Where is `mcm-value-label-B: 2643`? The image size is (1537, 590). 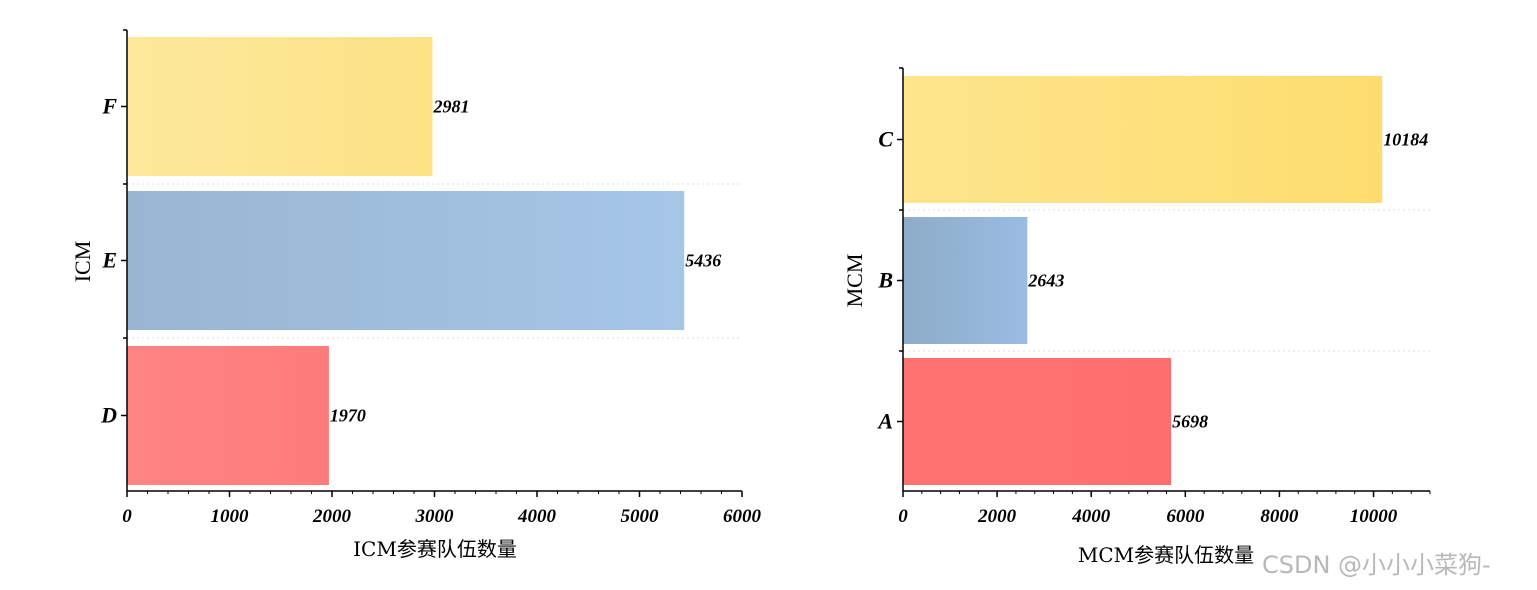 mcm-value-label-B: 2643 is located at coordinates (1045, 281).